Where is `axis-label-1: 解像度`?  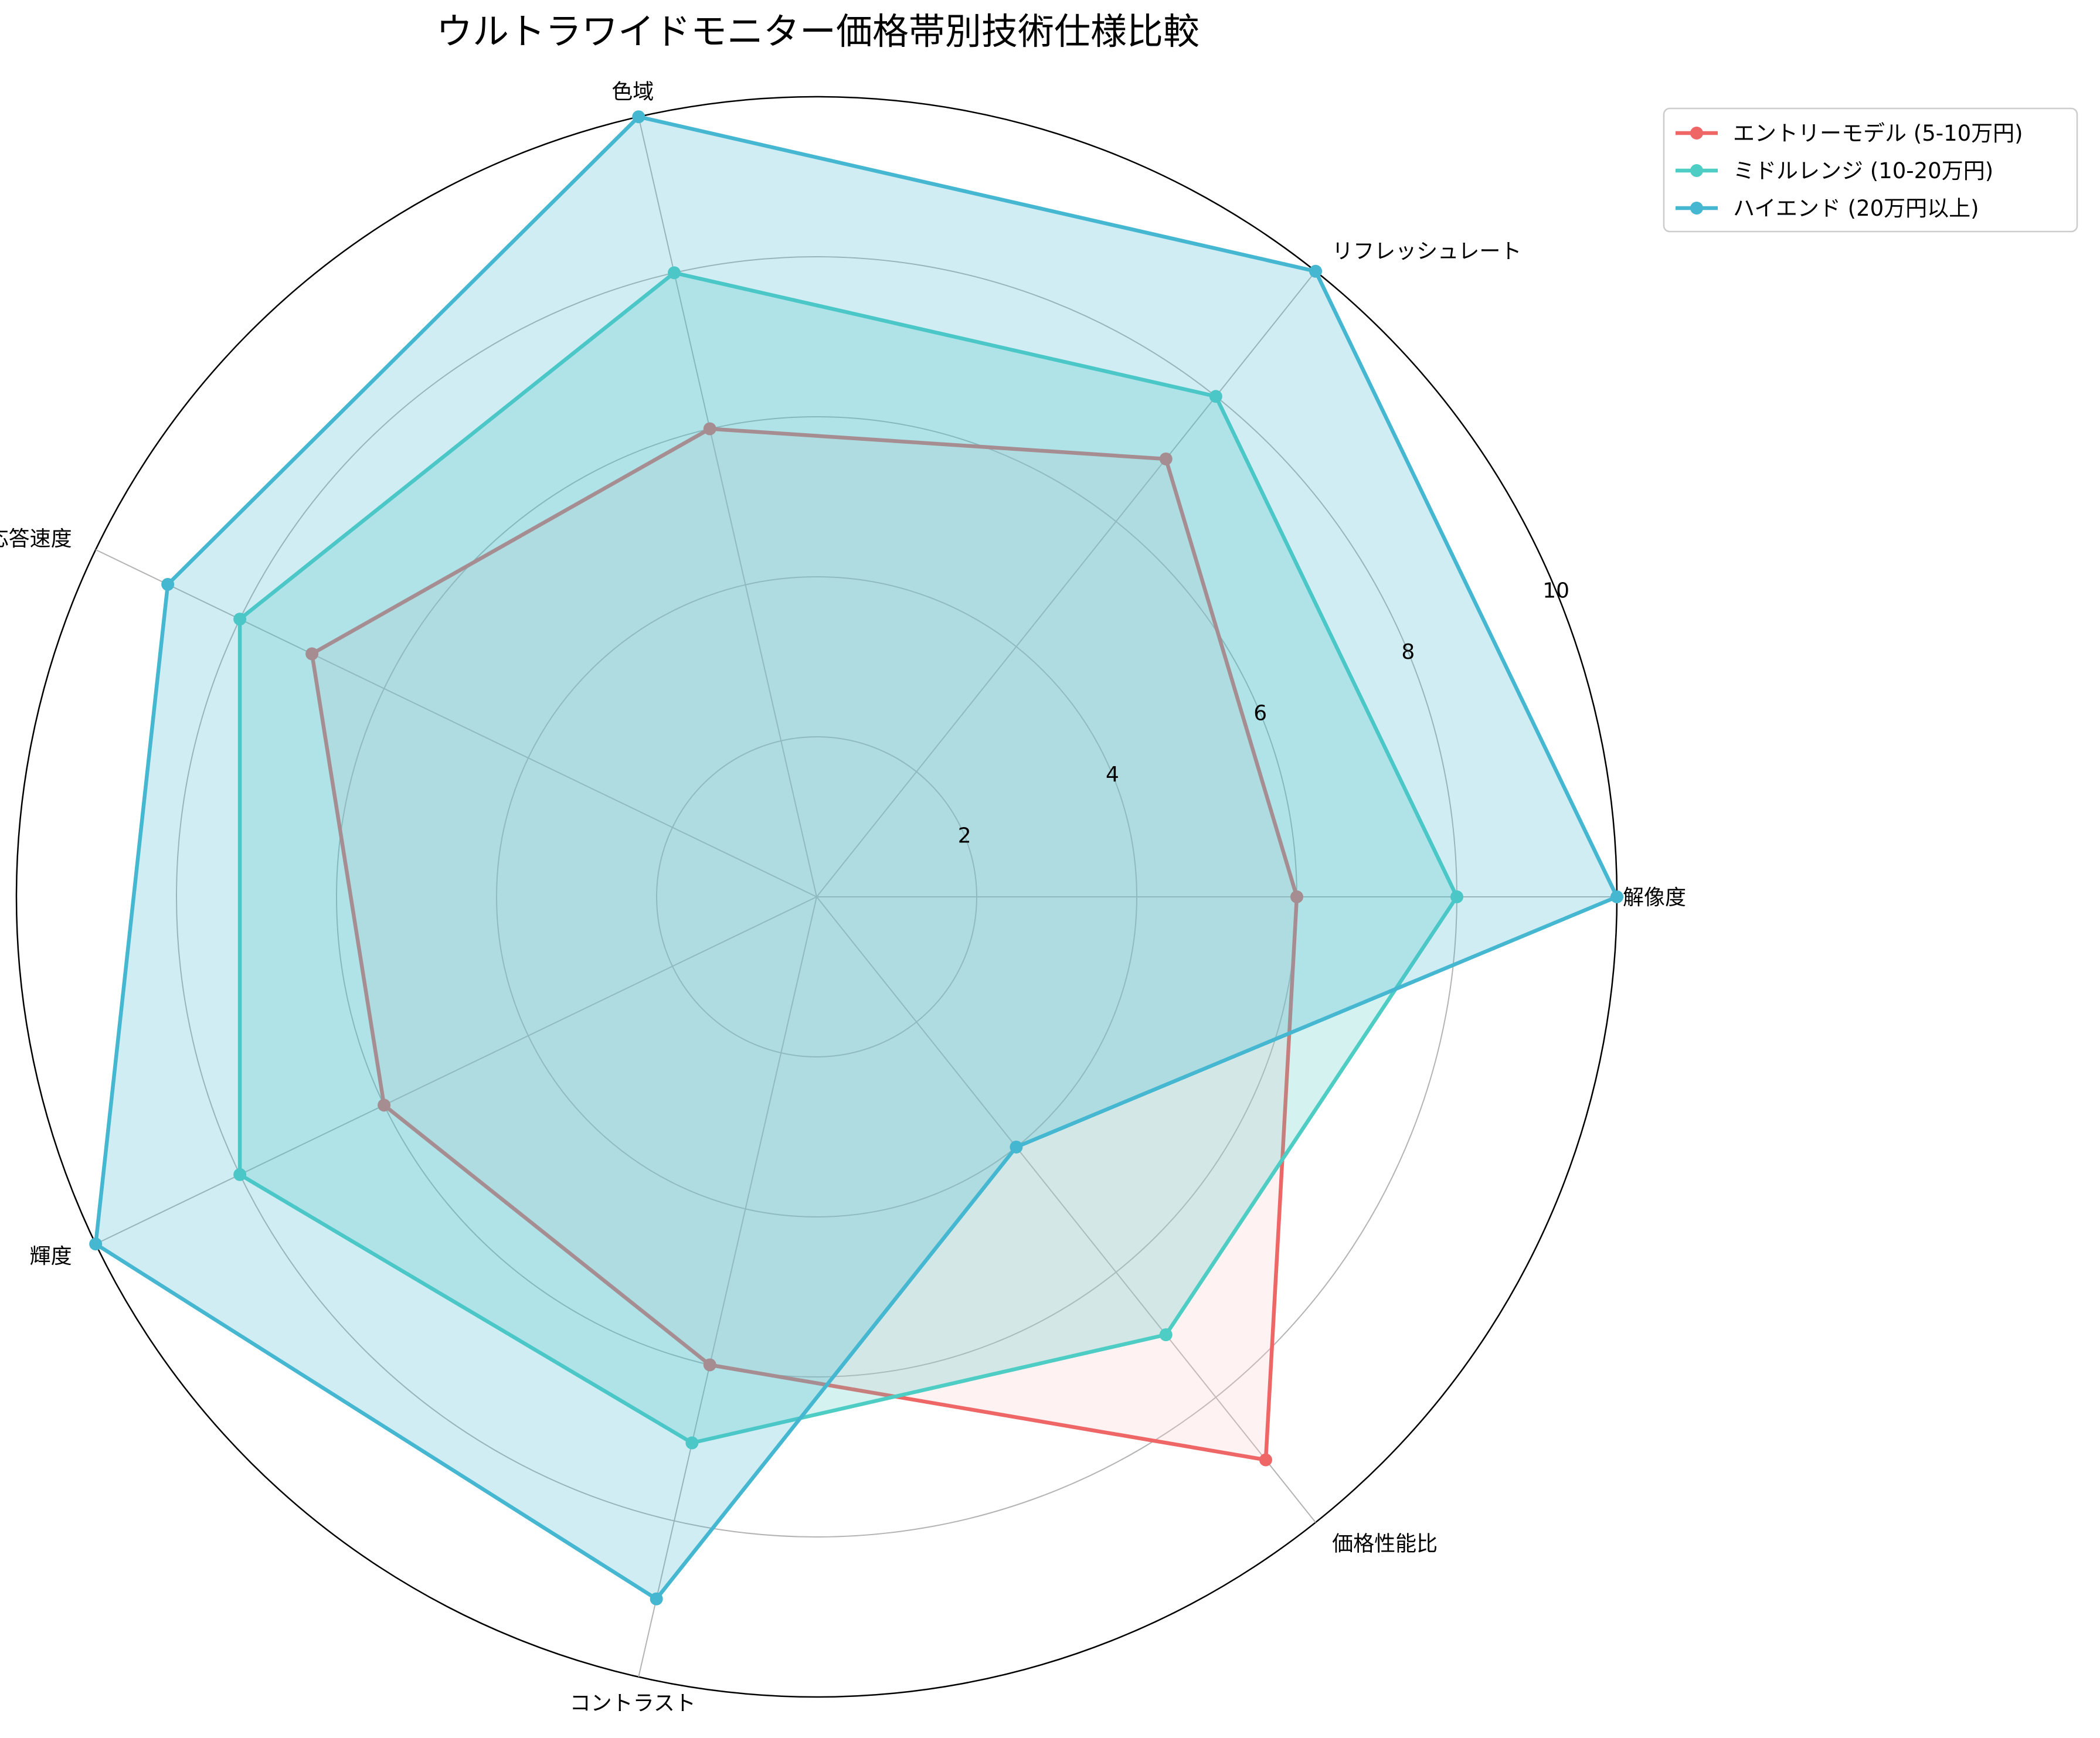 axis-label-1: 解像度 is located at coordinates (1654, 898).